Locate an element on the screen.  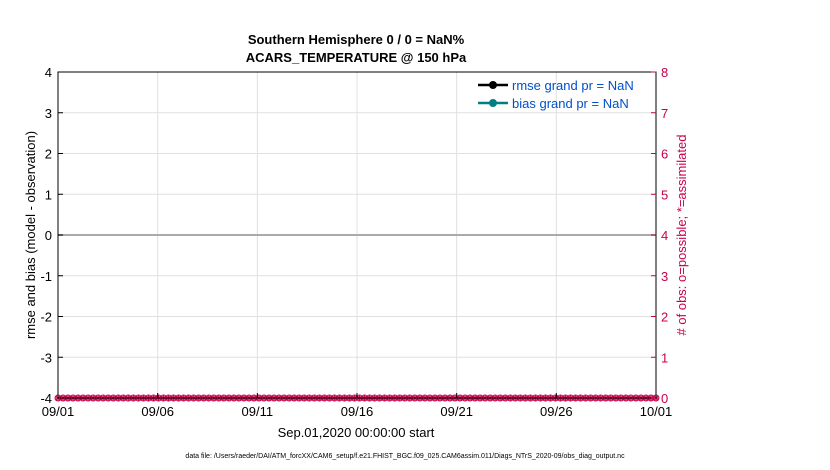
y-tick-label: 3 is located at coordinates (48, 113).